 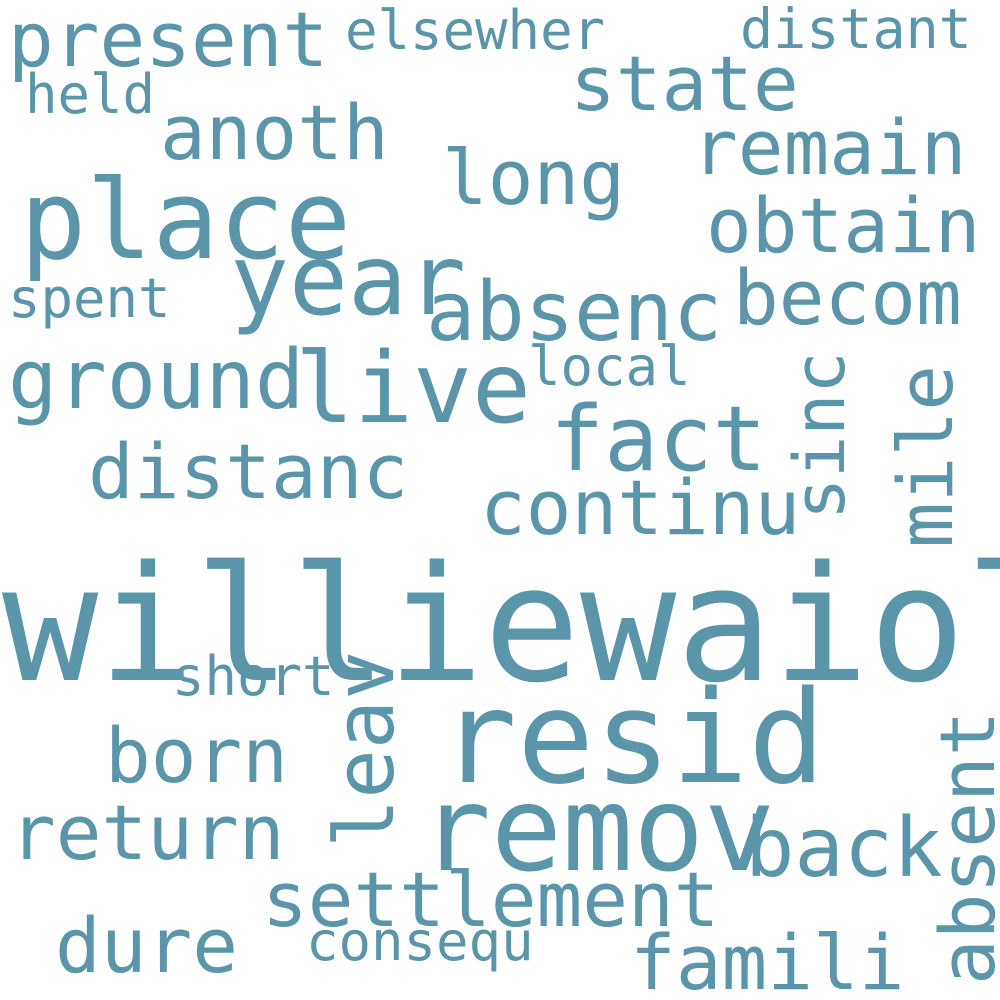 I want to click on word-leav: leav, so click(x=365, y=749).